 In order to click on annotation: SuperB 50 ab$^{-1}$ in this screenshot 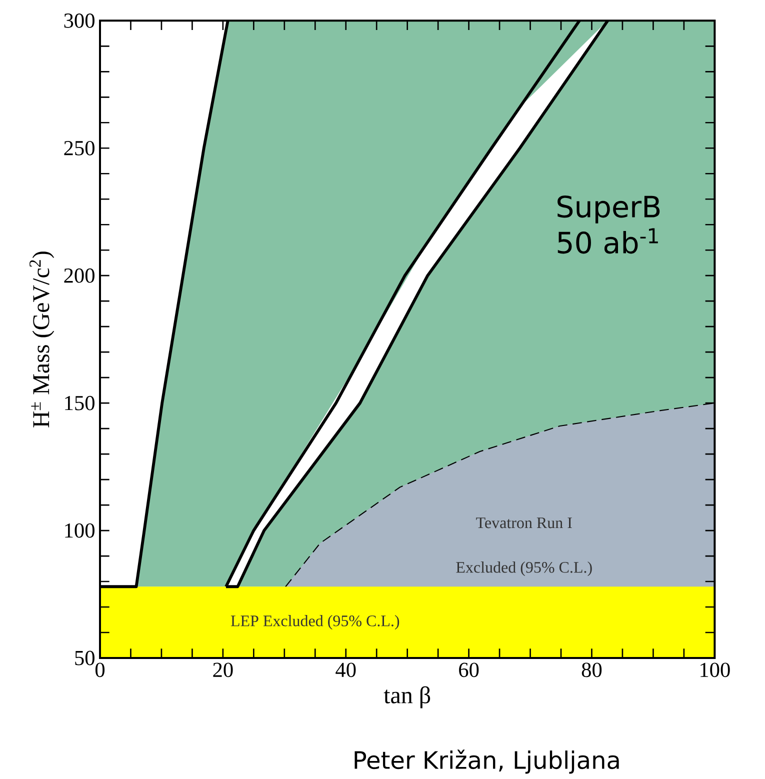, I will do `click(609, 225)`.